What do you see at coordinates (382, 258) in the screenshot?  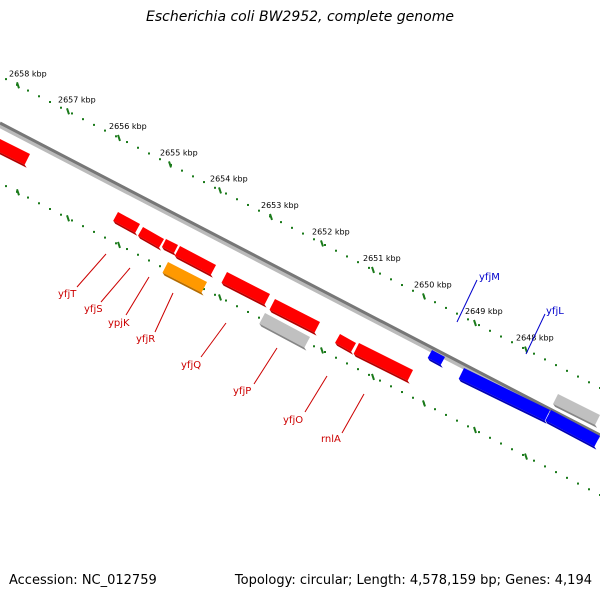 I see `tick-label: 2651 kbp` at bounding box center [382, 258].